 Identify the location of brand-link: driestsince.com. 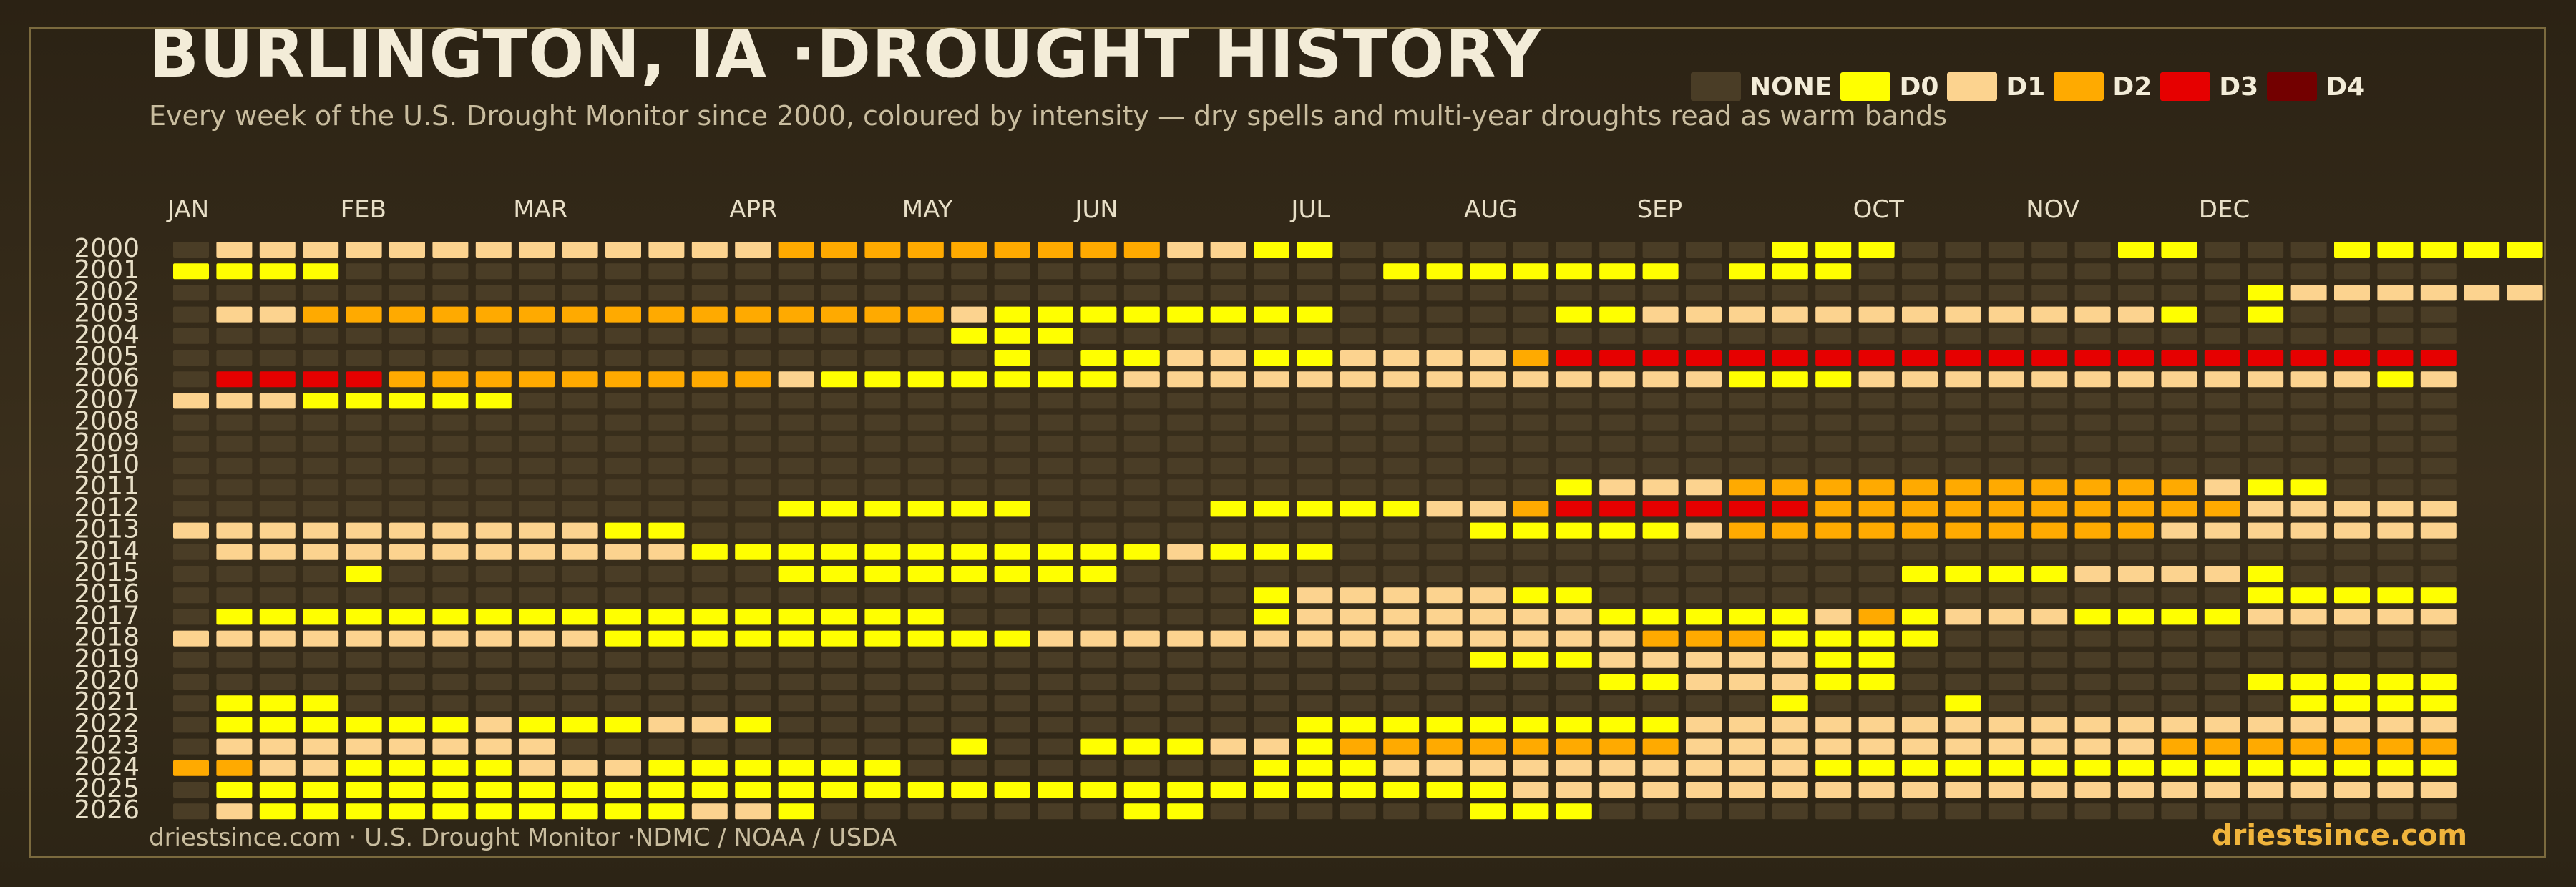
(2339, 835).